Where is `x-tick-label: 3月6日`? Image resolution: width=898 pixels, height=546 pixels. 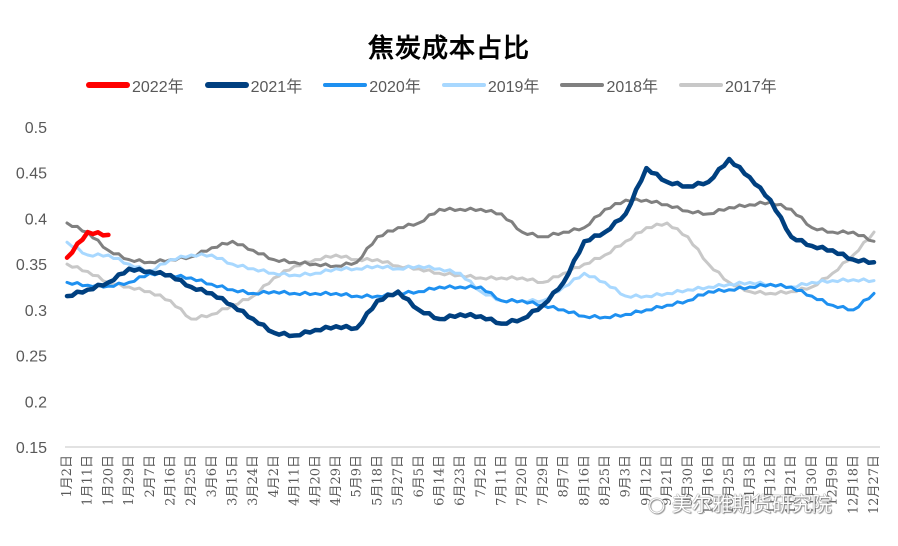
x-tick-label: 3月6日 is located at coordinates (212, 476).